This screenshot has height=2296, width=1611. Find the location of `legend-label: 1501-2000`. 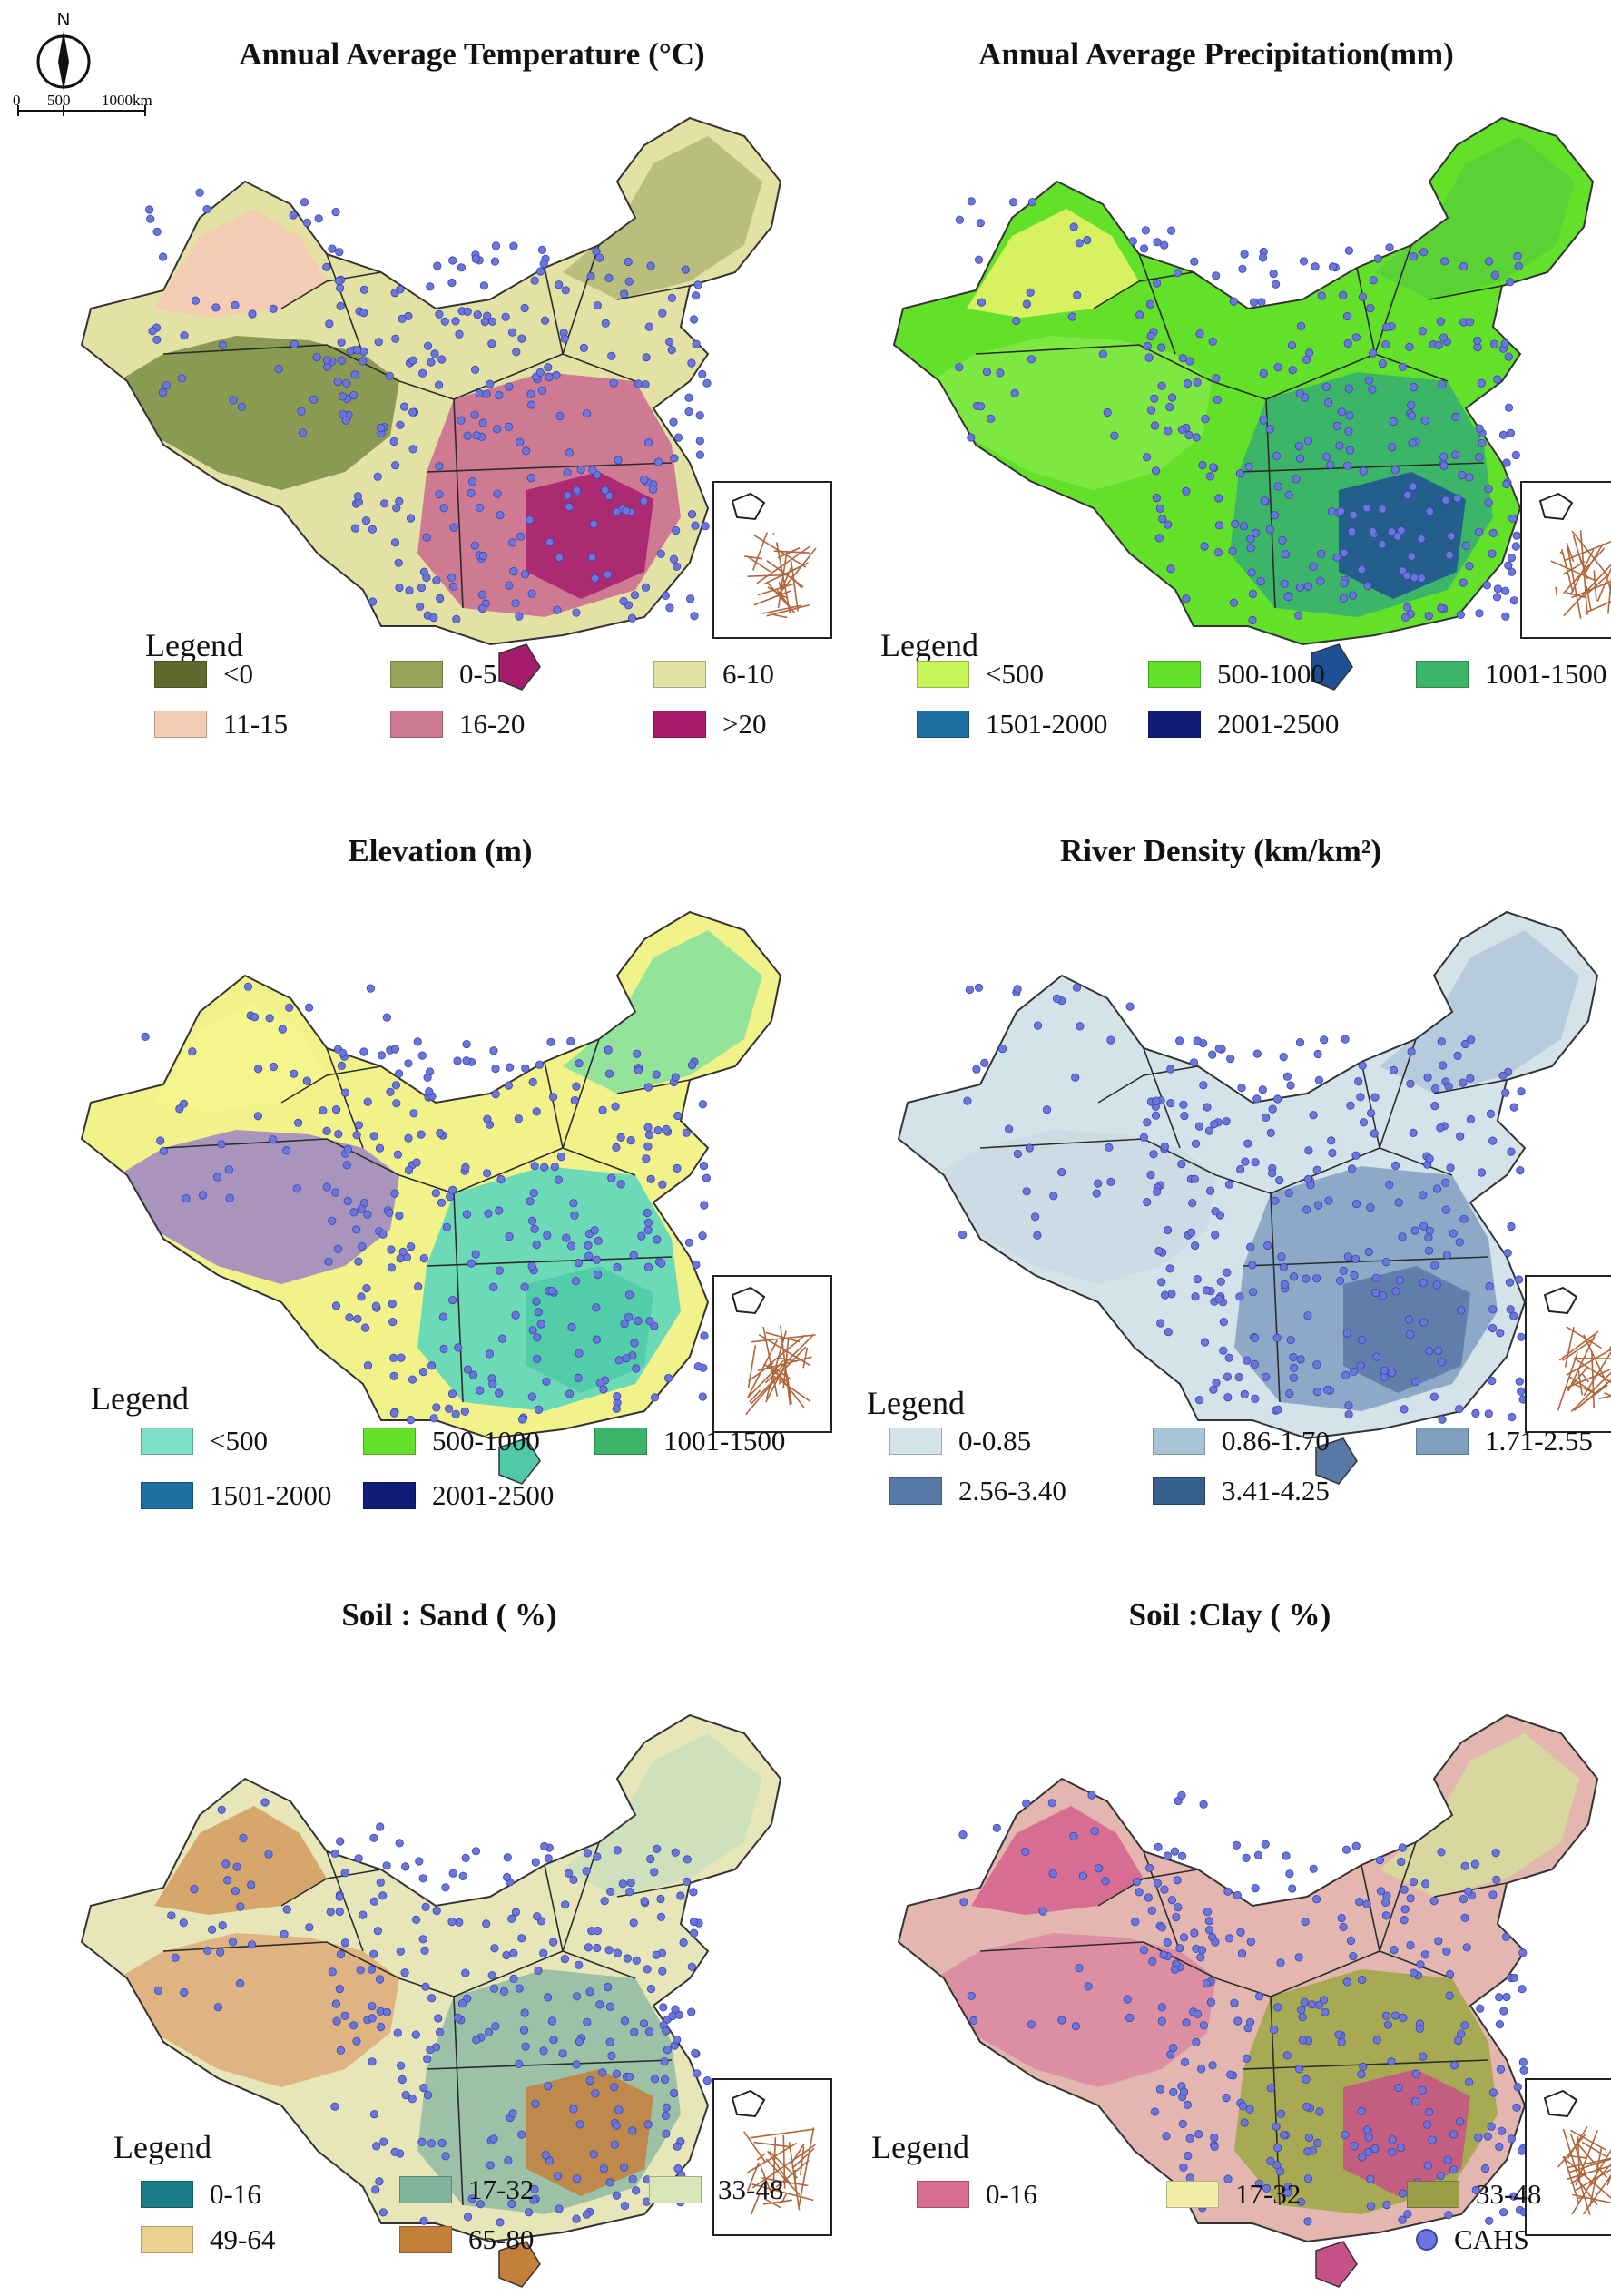

legend-label: 1501-2000 is located at coordinates (270, 1495).